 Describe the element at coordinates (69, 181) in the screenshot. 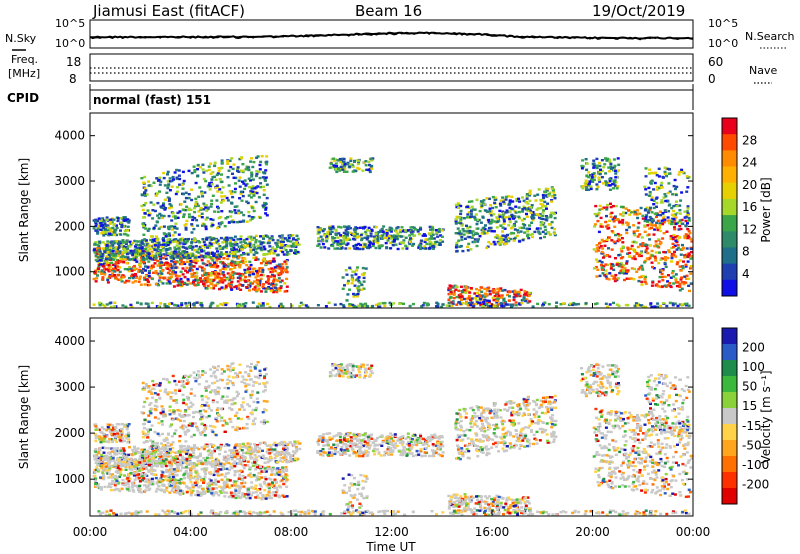

I see `power-ytick-label: 3000` at that location.